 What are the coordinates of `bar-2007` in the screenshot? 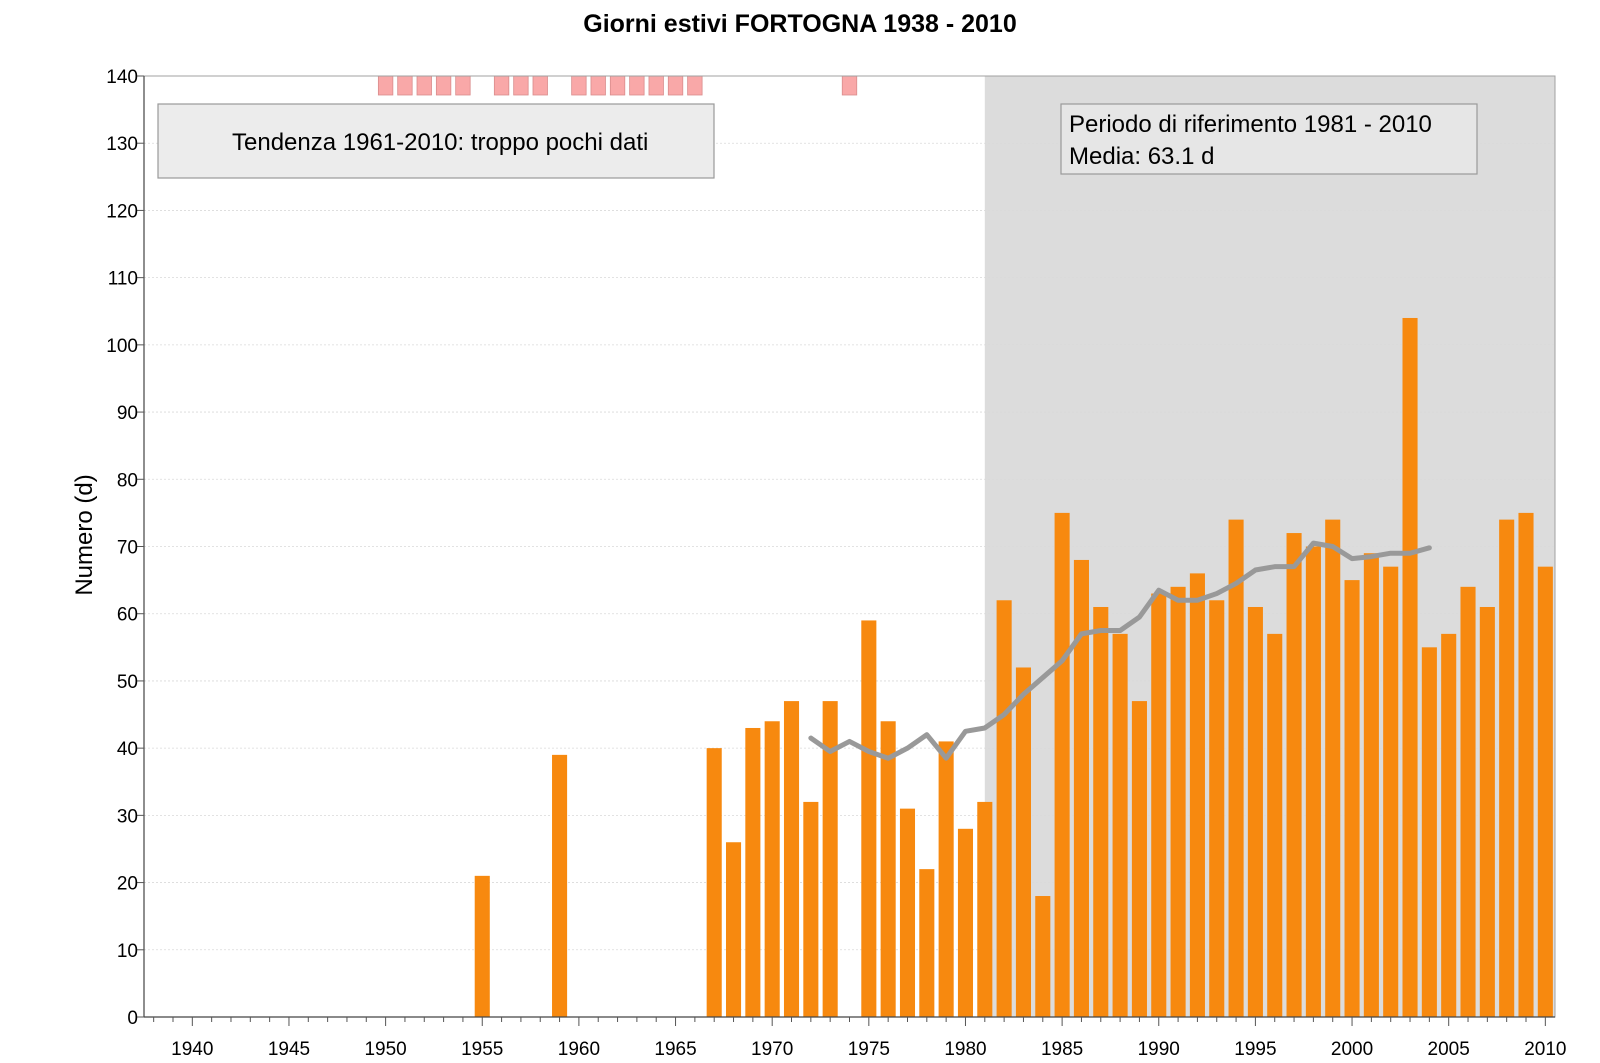 It's located at (1487, 811).